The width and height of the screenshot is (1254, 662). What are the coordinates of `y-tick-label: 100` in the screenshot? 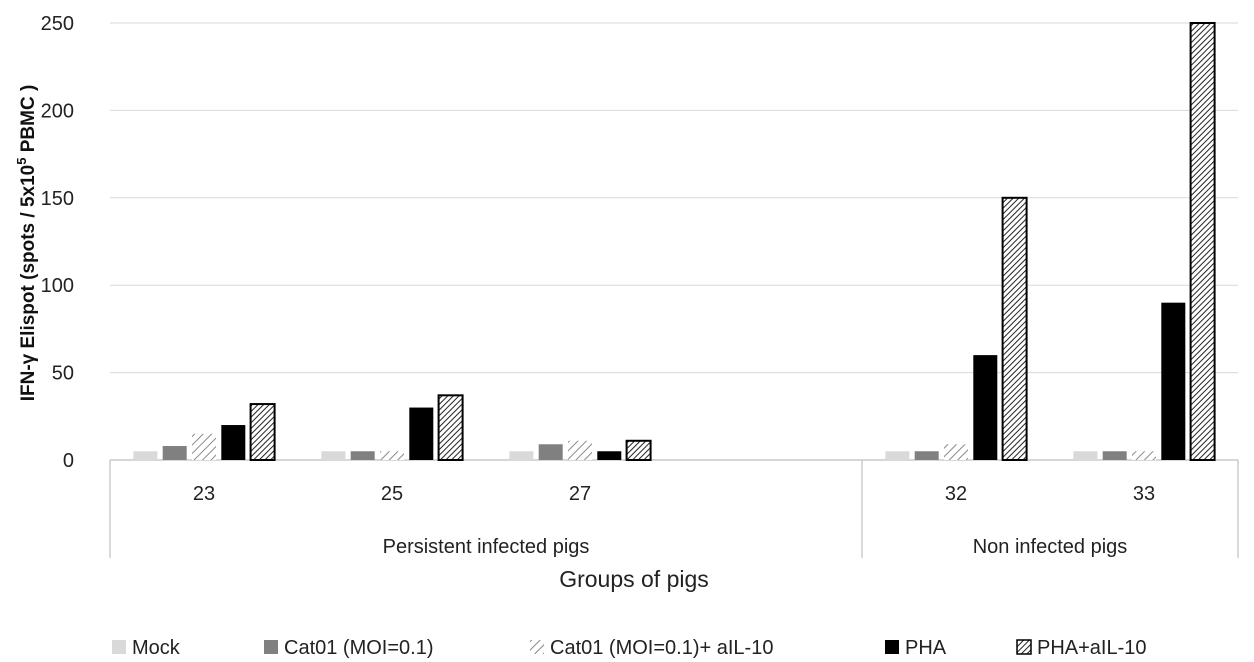 It's located at (57, 286).